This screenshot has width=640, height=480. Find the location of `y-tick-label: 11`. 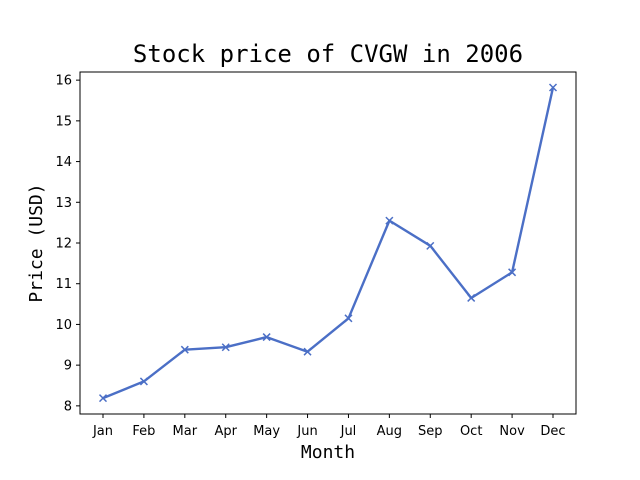

y-tick-label: 11 is located at coordinates (63, 284).